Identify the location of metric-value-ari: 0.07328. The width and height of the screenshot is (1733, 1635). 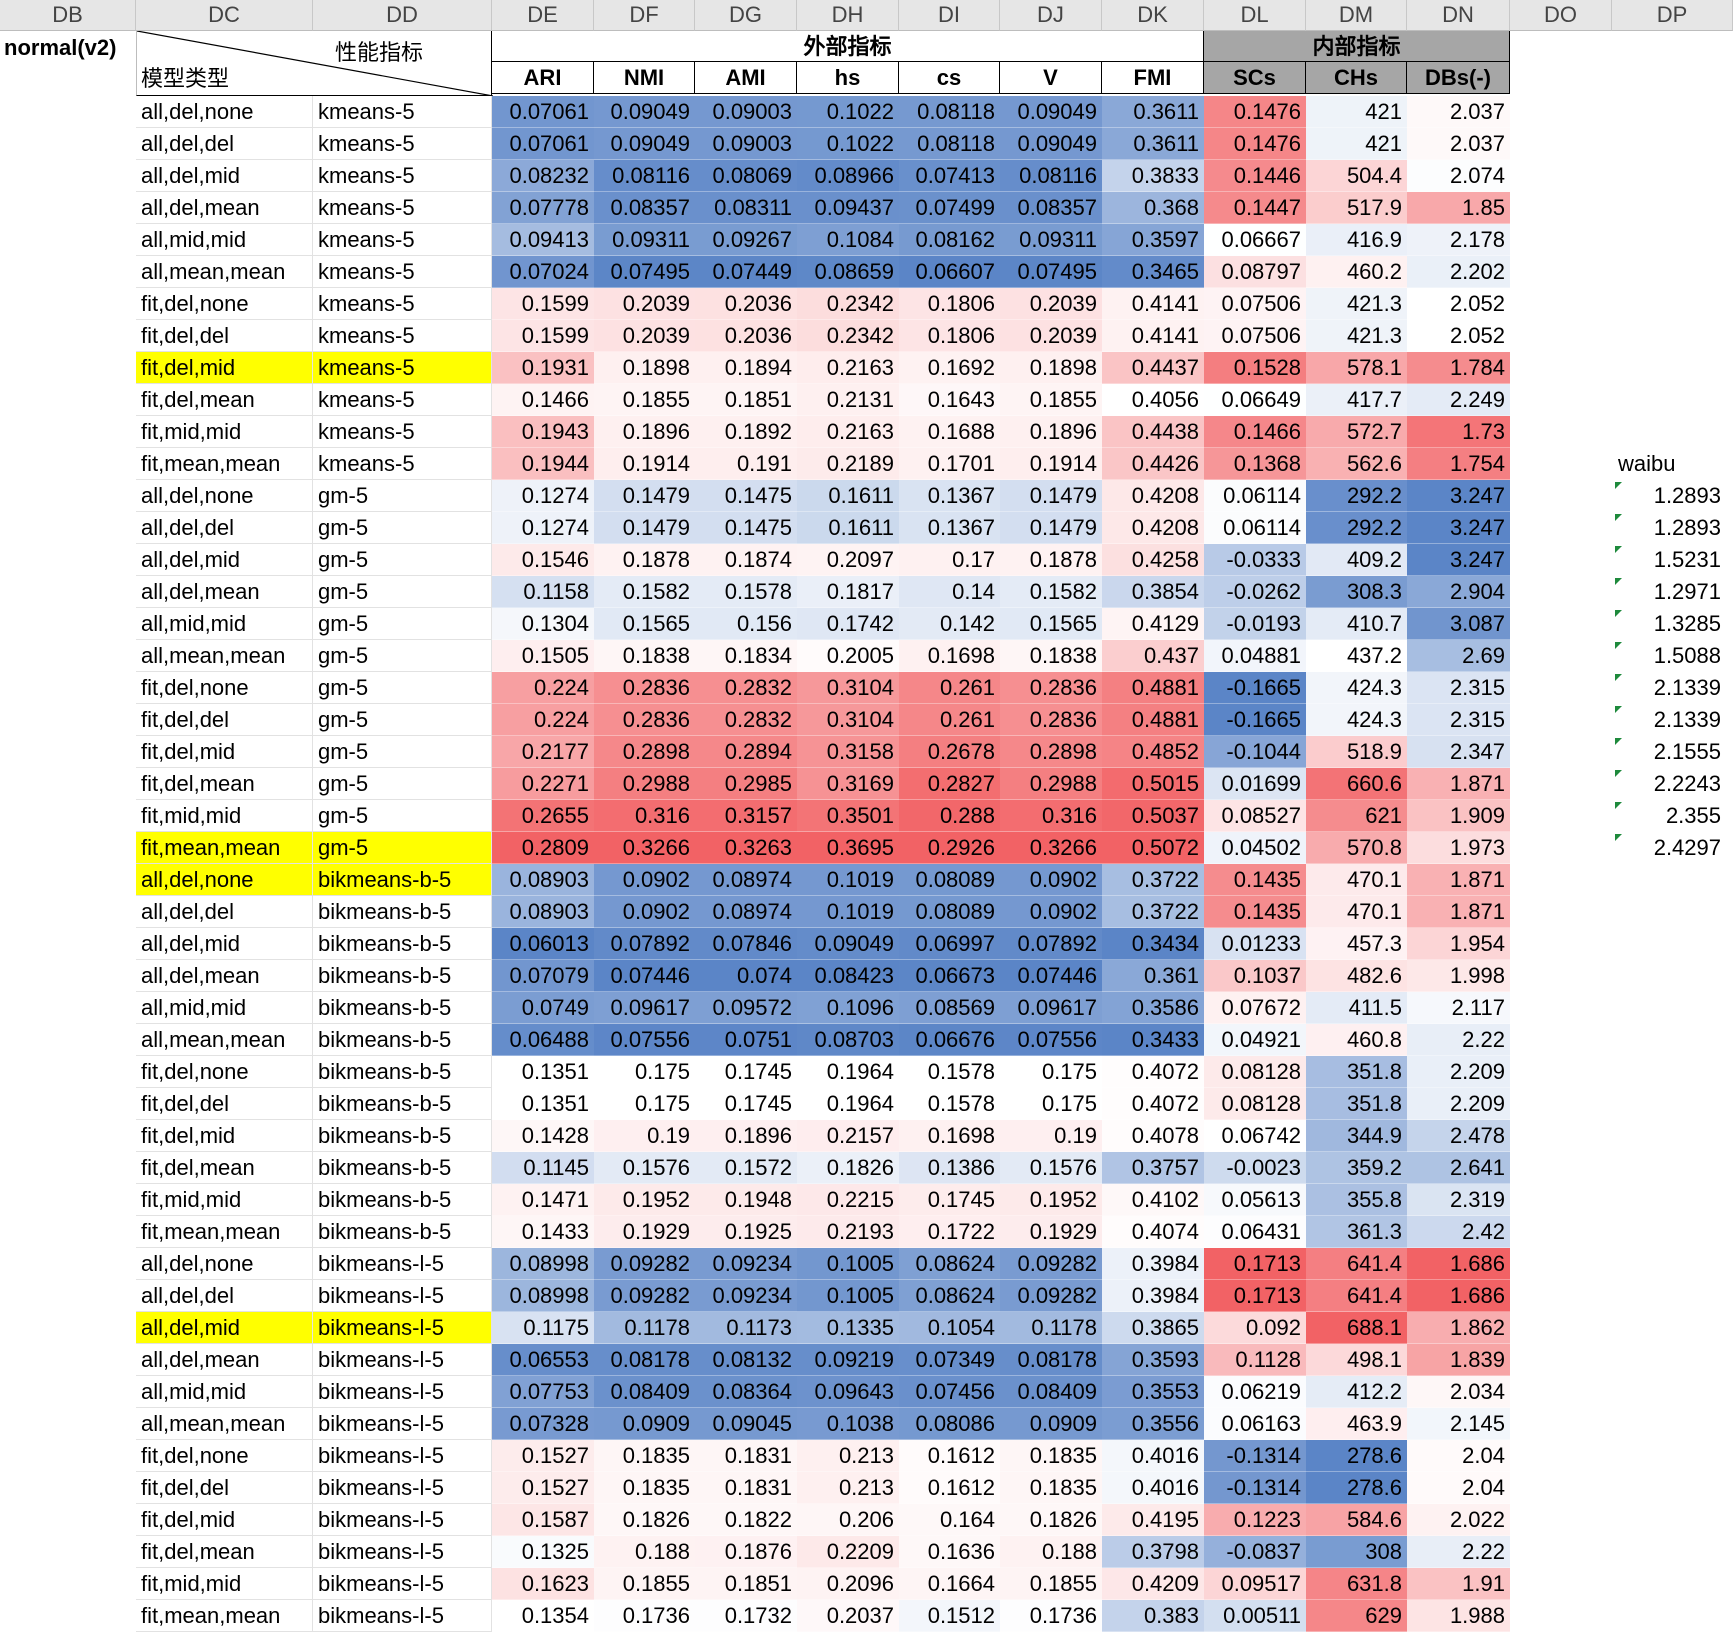
(543, 1424).